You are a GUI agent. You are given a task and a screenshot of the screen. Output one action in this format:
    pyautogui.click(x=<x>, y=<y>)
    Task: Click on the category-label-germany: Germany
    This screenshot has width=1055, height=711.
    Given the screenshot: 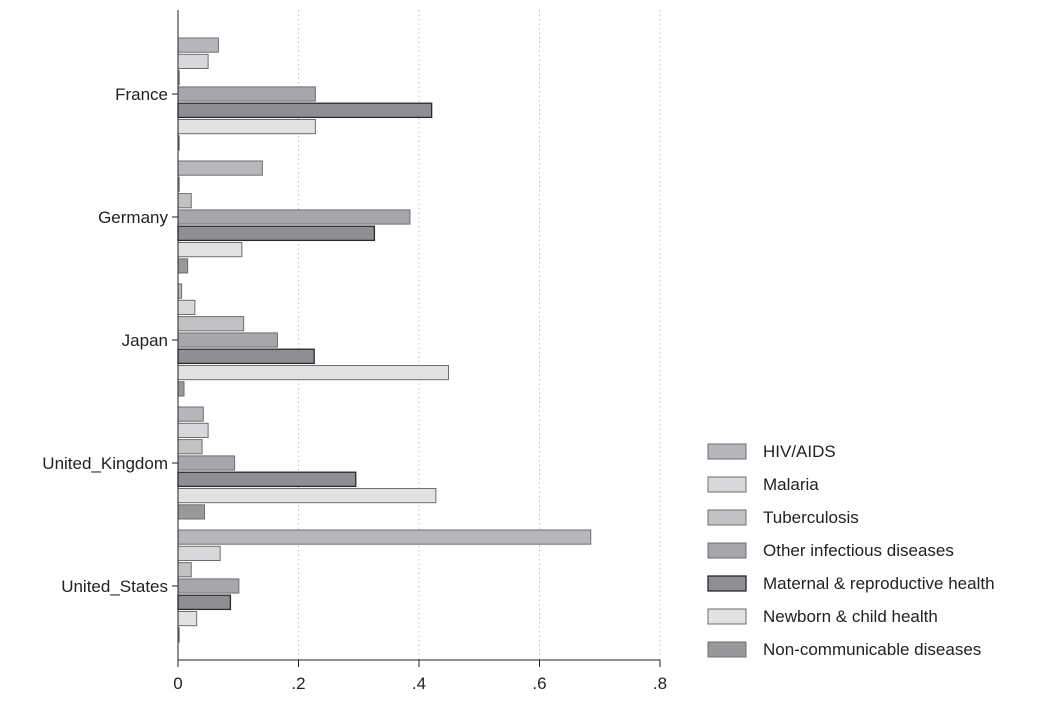 What is the action you would take?
    pyautogui.click(x=133, y=217)
    